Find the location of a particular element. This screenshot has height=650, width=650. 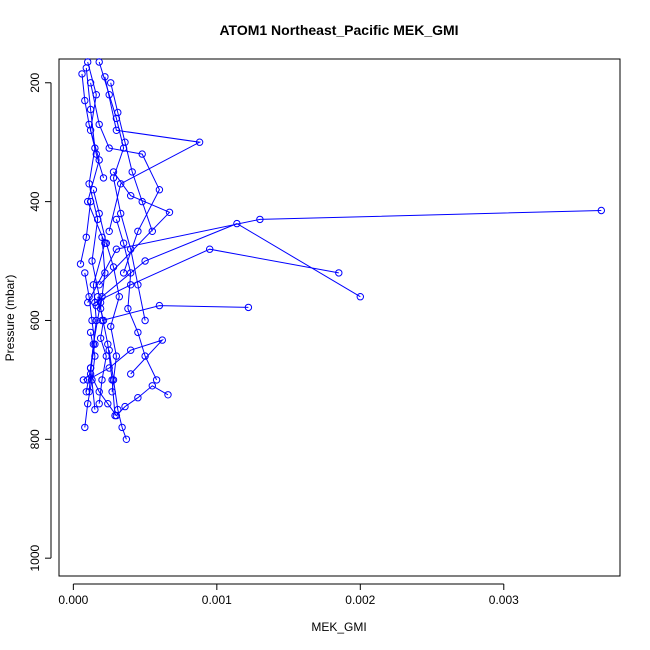

y-tick-label: 600 is located at coordinates (35, 320).